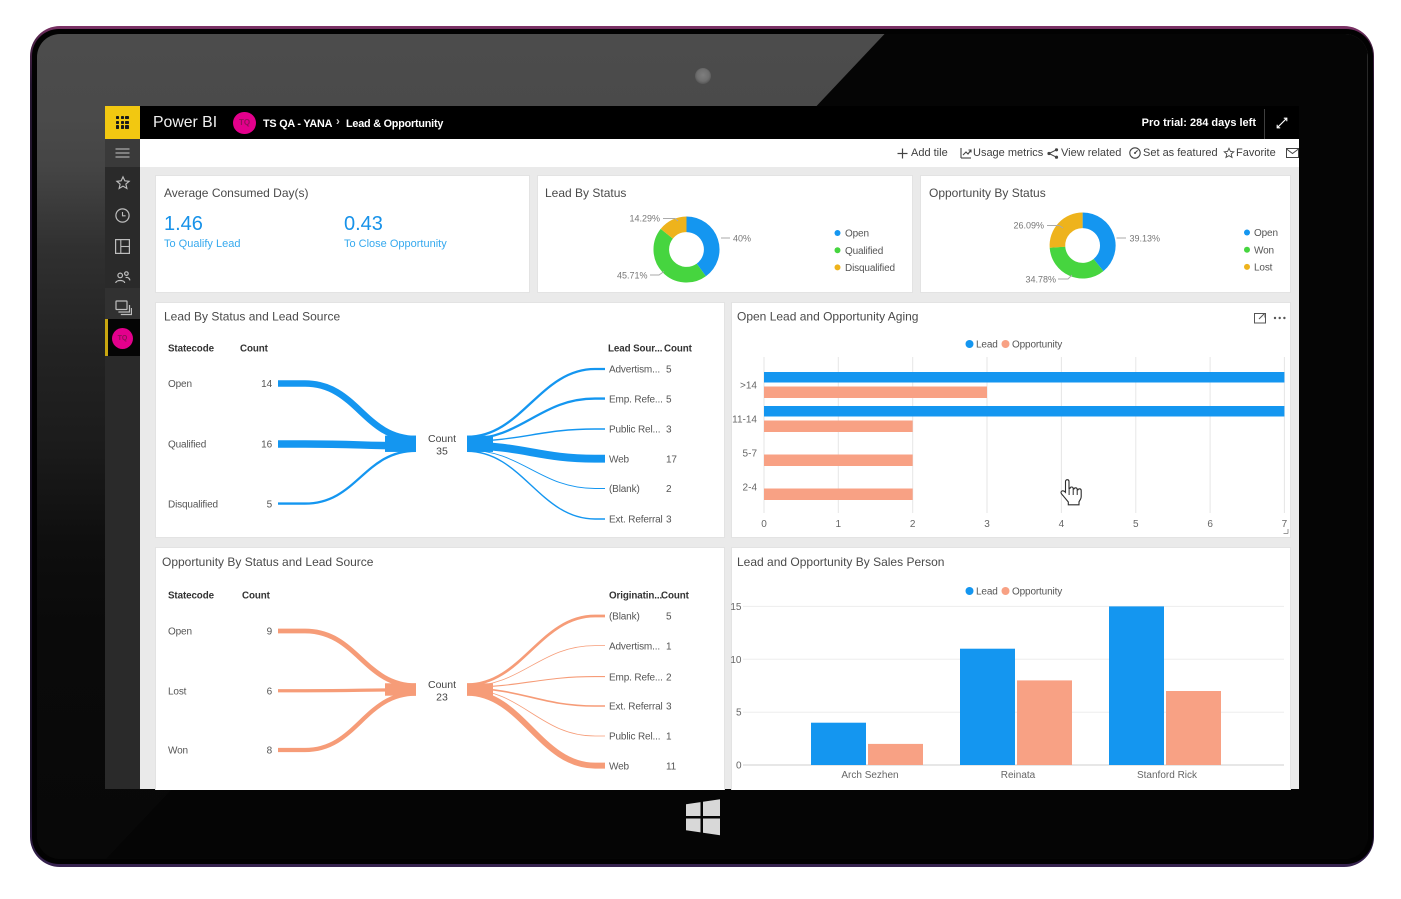 This screenshot has height=899, width=1401. I want to click on svg-text: 14.29%, so click(644, 218).